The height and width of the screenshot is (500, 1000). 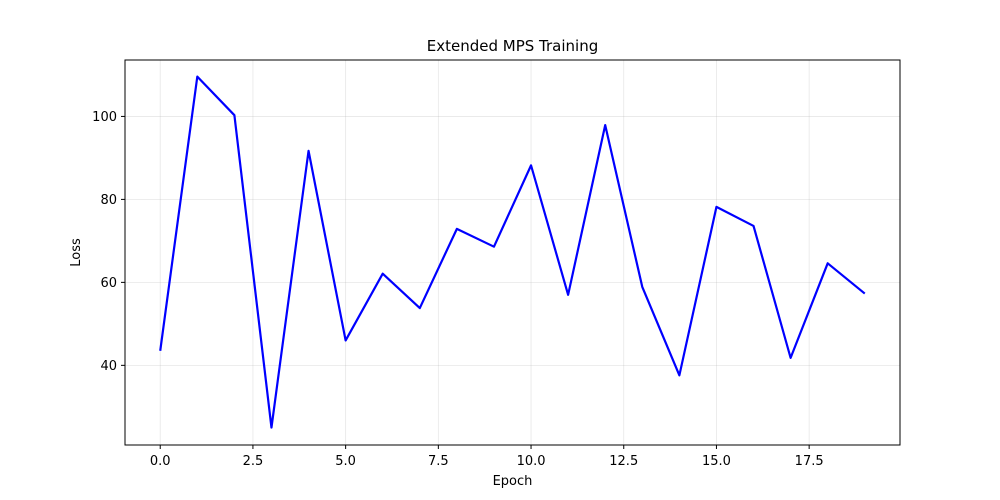 I want to click on x-tick-label: 2.5, so click(x=253, y=461).